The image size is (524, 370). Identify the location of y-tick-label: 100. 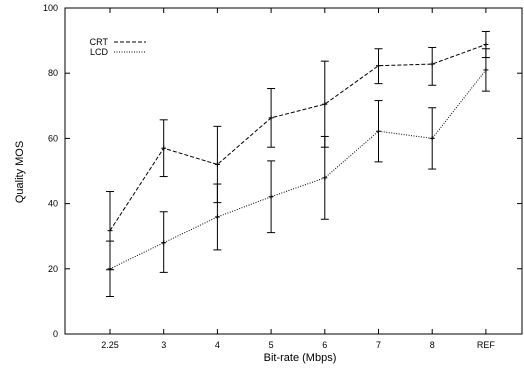
(50, 8).